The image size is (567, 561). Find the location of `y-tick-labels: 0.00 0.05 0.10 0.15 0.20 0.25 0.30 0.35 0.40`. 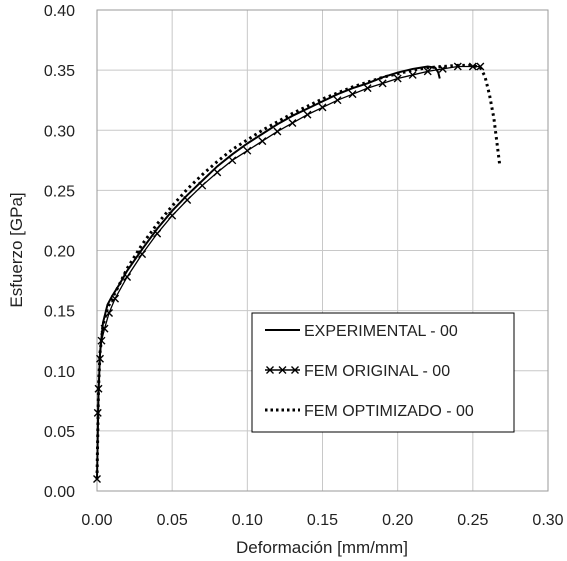

y-tick-labels: 0.00 0.05 0.10 0.15 0.20 0.25 0.30 0.35 0.40 is located at coordinates (59, 252).